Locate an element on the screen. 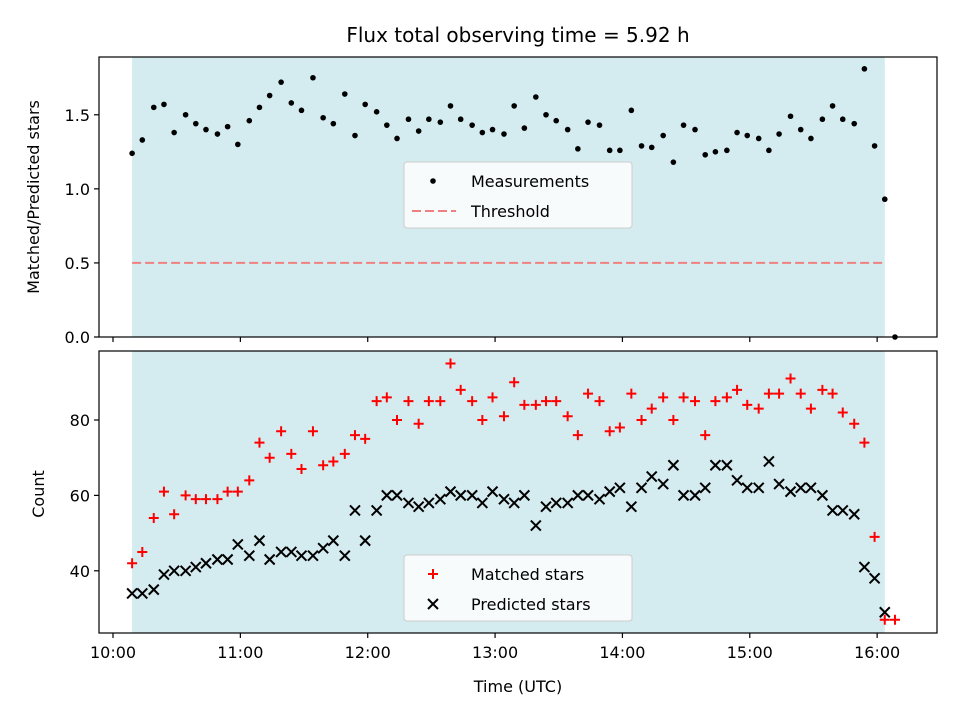 This screenshot has height=720, width=960. legend-label: Threshold is located at coordinates (510, 211).